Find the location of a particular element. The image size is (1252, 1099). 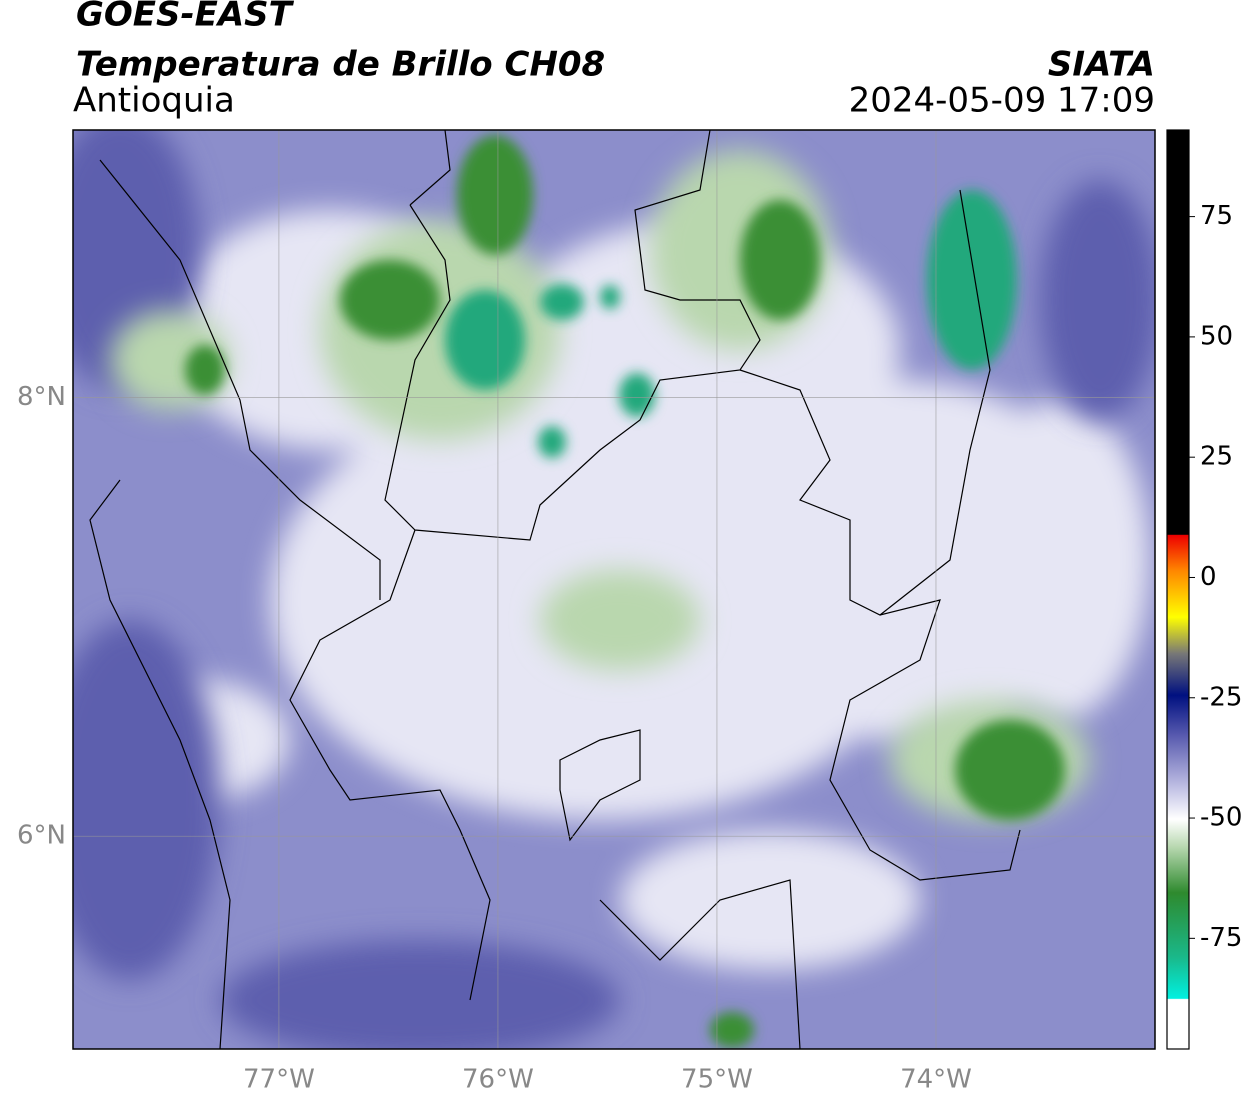

region: Antioquia is located at coordinates (154, 101).